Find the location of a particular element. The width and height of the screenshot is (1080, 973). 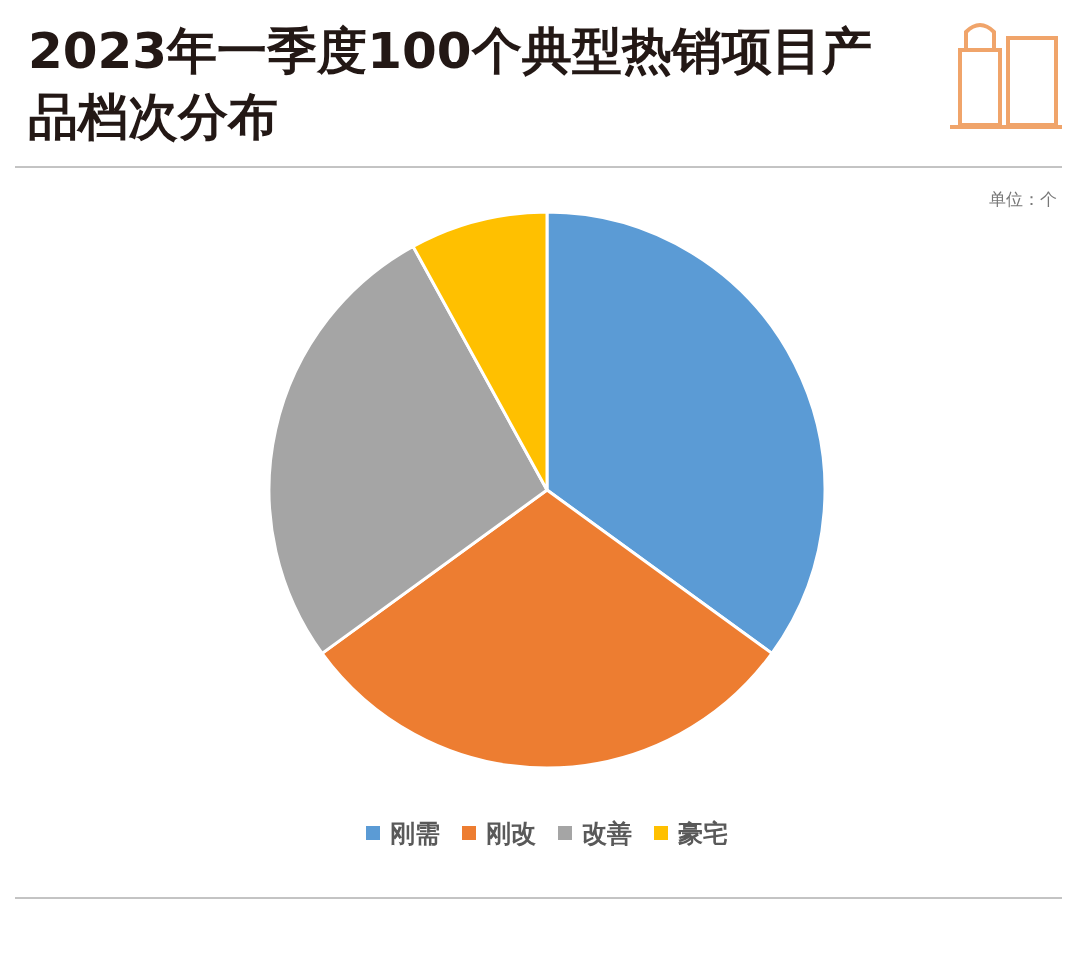

chart-title: 2023年一季度100个典型热销项目产品档次分布 is located at coordinates (450, 84).